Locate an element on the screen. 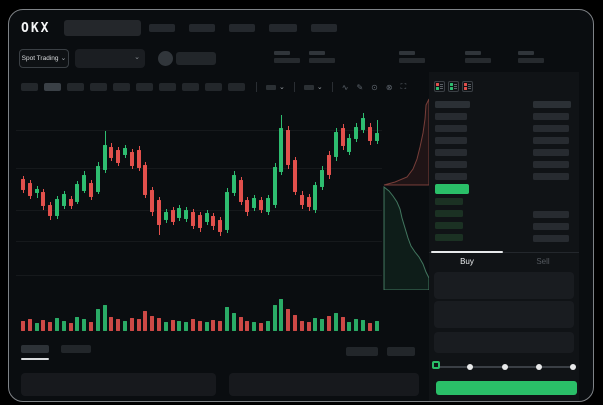 The height and width of the screenshot is (405, 603). remove-icon: ⊗ is located at coordinates (389, 87).